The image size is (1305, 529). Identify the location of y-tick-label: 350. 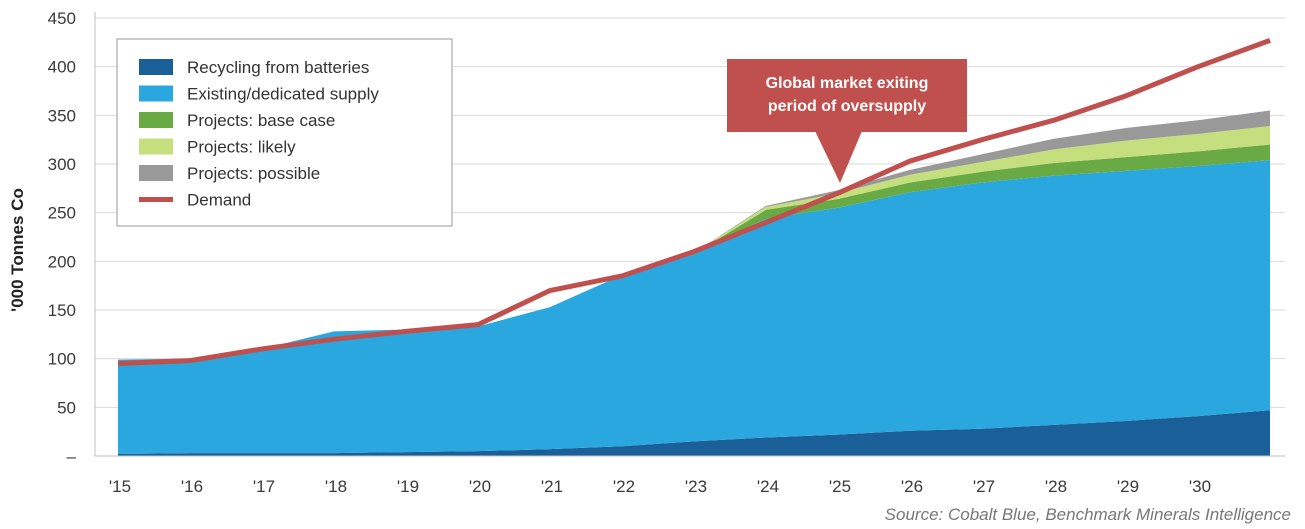
(62, 115).